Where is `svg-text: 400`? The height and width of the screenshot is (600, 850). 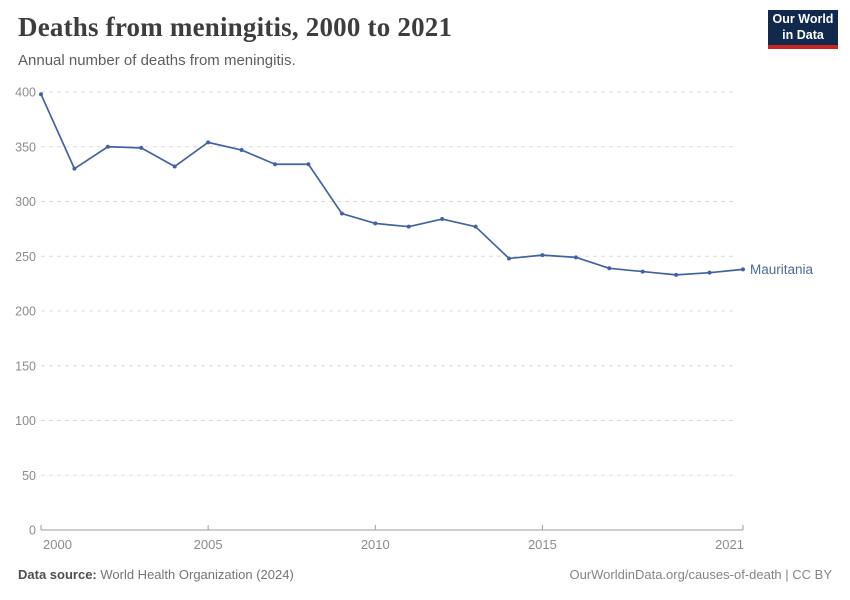 svg-text: 400 is located at coordinates (25, 93).